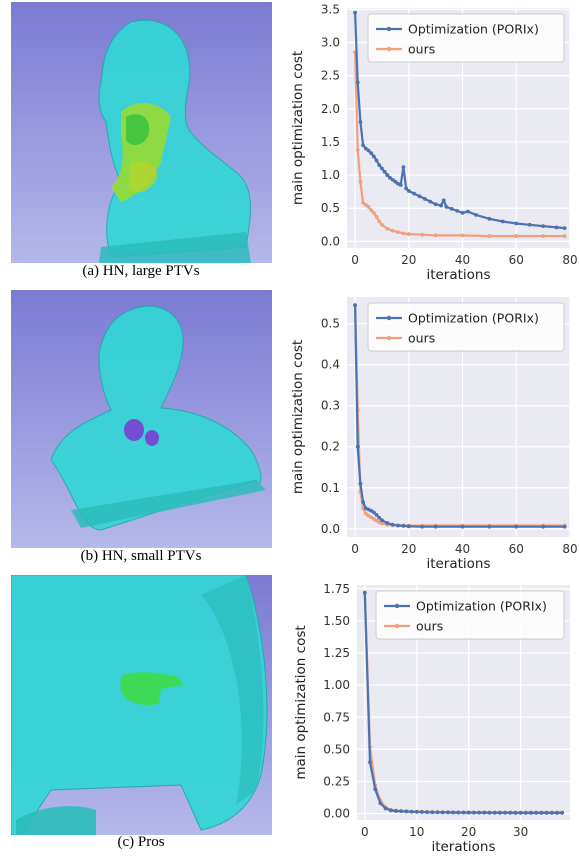 Image resolution: width=580 pixels, height=860 pixels. I want to click on legend-label: ours, so click(429, 626).